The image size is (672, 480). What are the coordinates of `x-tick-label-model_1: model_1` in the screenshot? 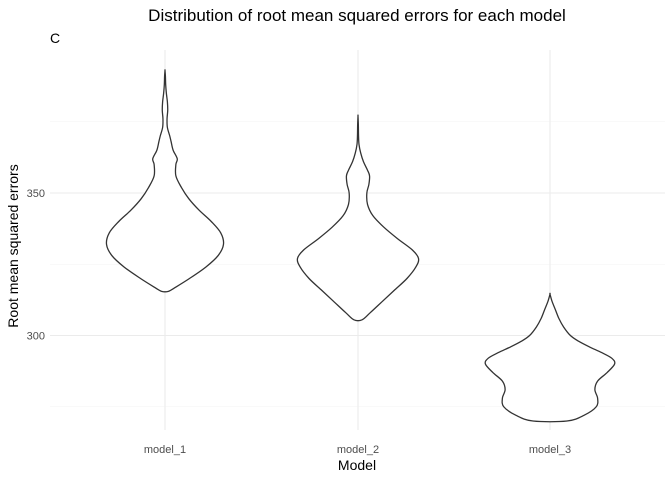 It's located at (165, 450).